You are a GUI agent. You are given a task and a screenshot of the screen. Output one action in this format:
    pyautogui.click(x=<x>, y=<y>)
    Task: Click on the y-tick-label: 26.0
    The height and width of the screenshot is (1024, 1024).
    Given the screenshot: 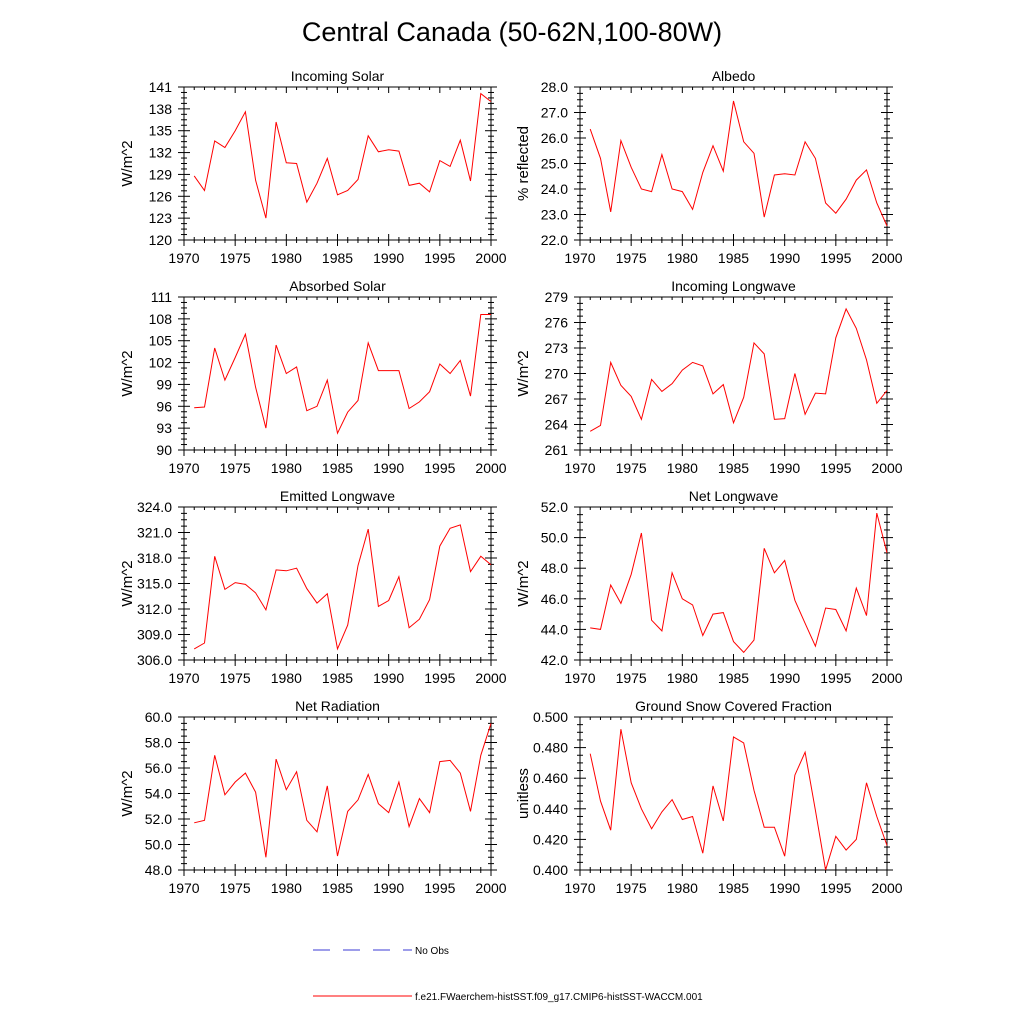 What is the action you would take?
    pyautogui.click(x=554, y=138)
    